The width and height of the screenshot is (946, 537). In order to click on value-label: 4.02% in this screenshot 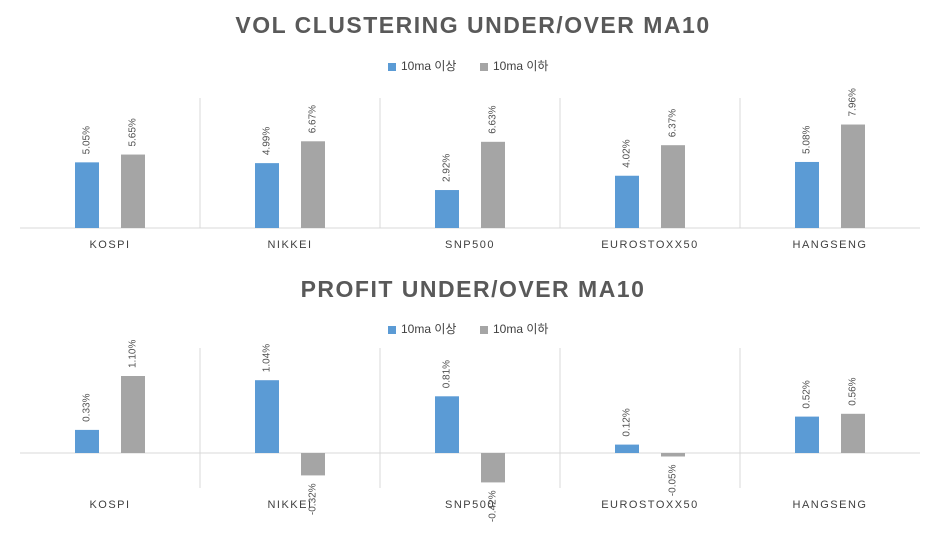, I will do `click(627, 153)`.